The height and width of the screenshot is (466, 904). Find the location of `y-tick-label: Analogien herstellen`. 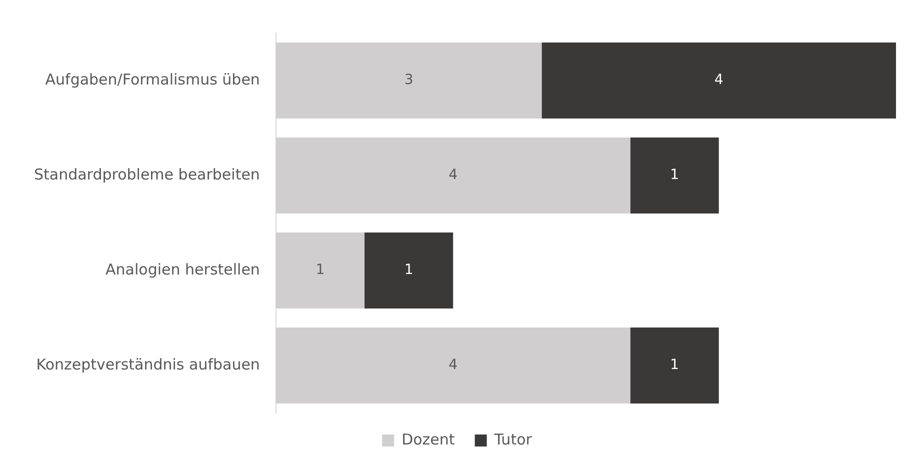

y-tick-label: Analogien herstellen is located at coordinates (183, 269).